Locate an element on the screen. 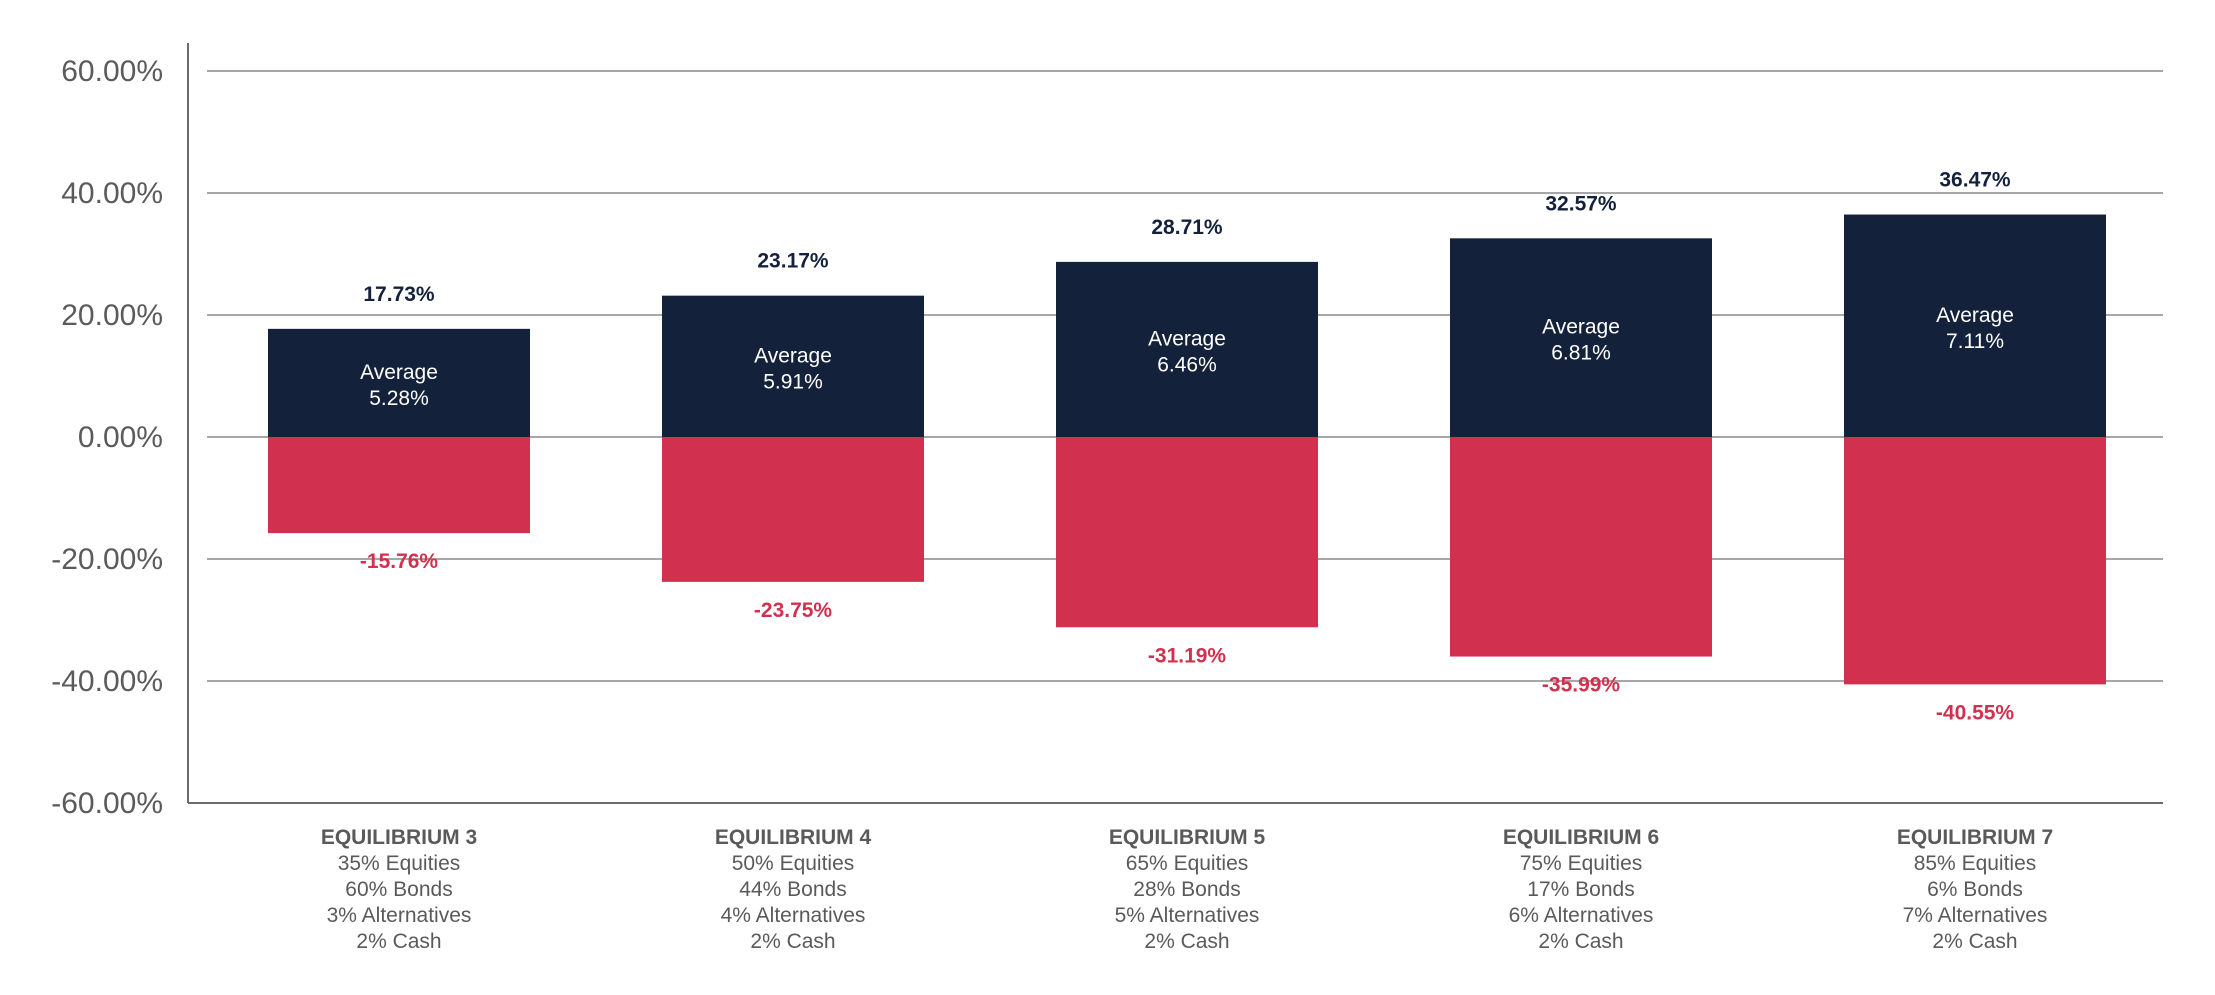 This screenshot has height=995, width=2215. category-detail-label: 75% Equities is located at coordinates (1581, 863).